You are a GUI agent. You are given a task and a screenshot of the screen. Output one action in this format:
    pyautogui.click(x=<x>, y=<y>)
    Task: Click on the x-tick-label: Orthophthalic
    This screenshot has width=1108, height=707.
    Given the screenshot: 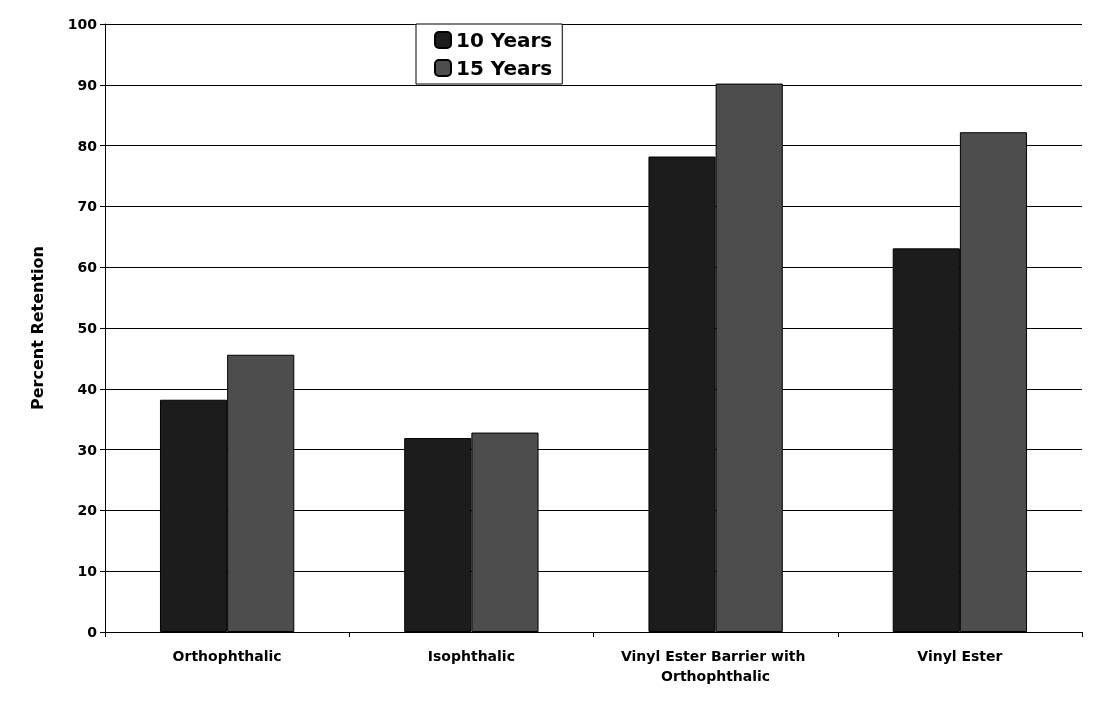 What is the action you would take?
    pyautogui.click(x=227, y=656)
    